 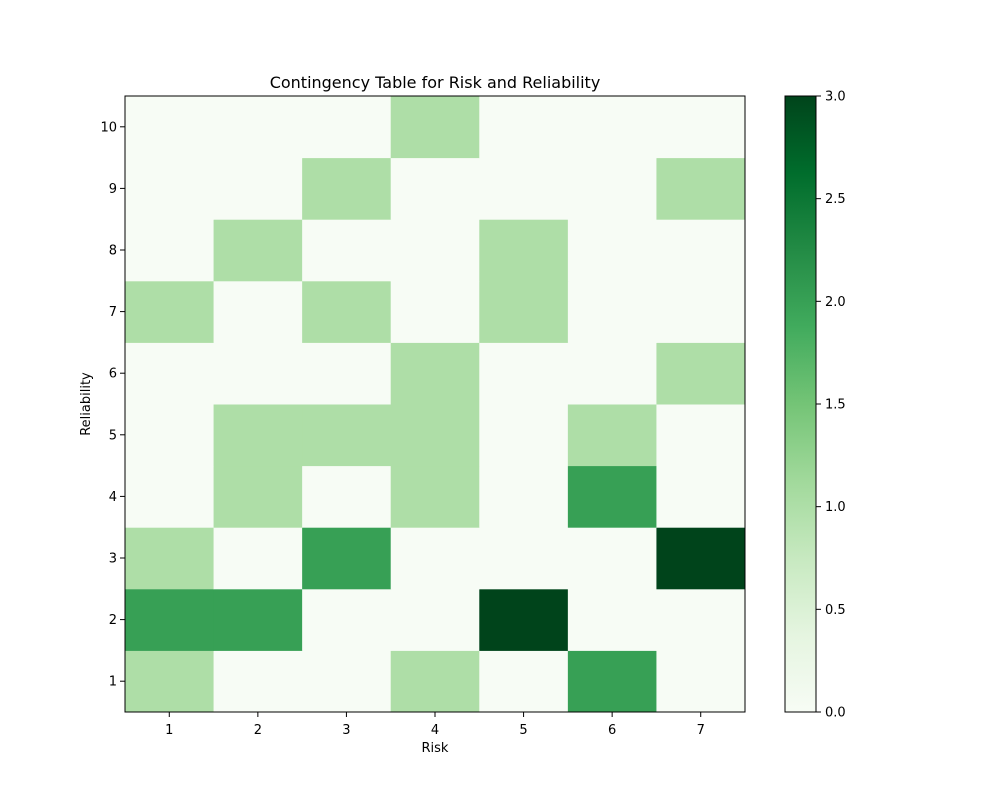 I want to click on y-tick-label: 2, so click(x=113, y=620).